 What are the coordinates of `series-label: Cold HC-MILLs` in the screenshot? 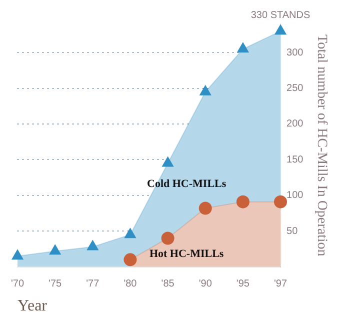 It's located at (187, 184).